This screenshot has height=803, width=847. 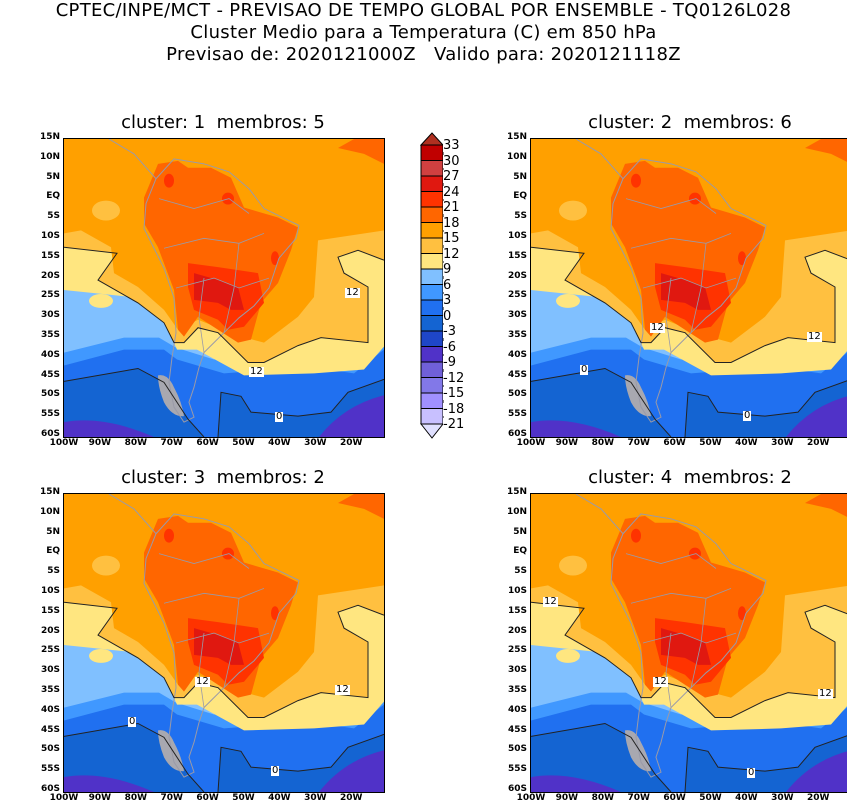 I want to click on colorbar-label: -9, so click(x=449, y=362).